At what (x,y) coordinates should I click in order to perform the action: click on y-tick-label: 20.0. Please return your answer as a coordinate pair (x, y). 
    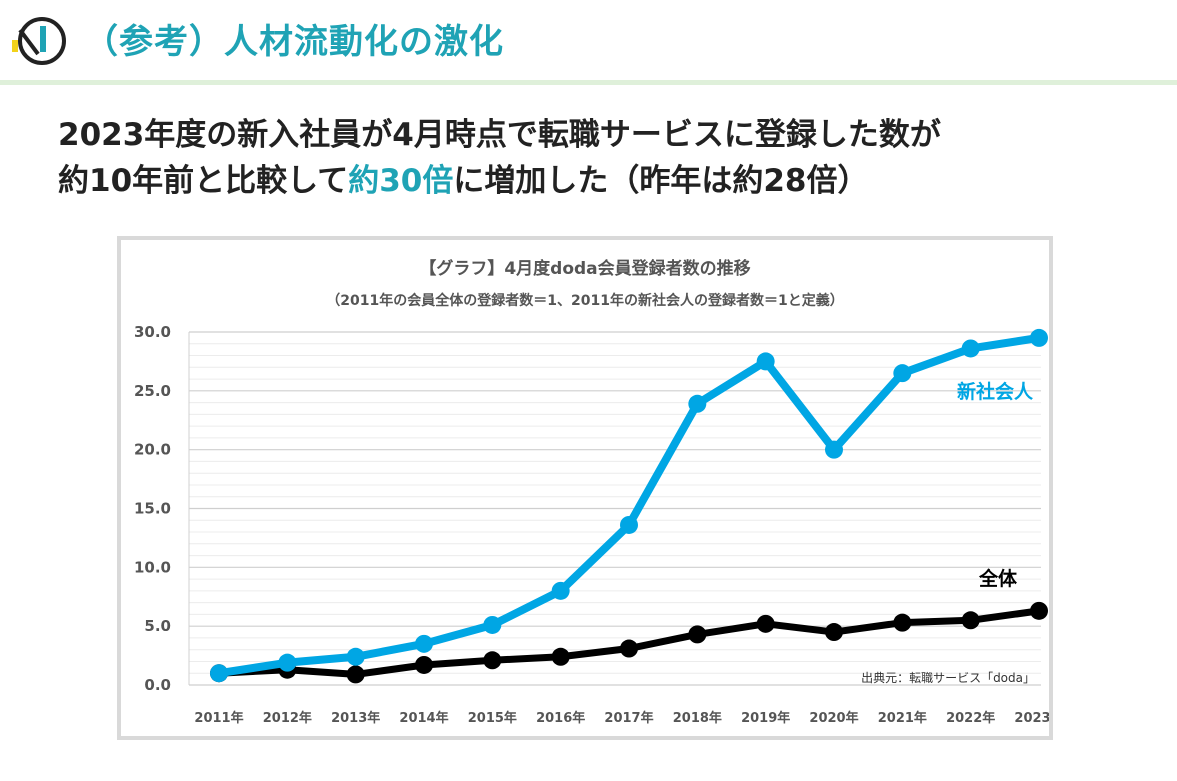
    Looking at the image, I should click on (152, 450).